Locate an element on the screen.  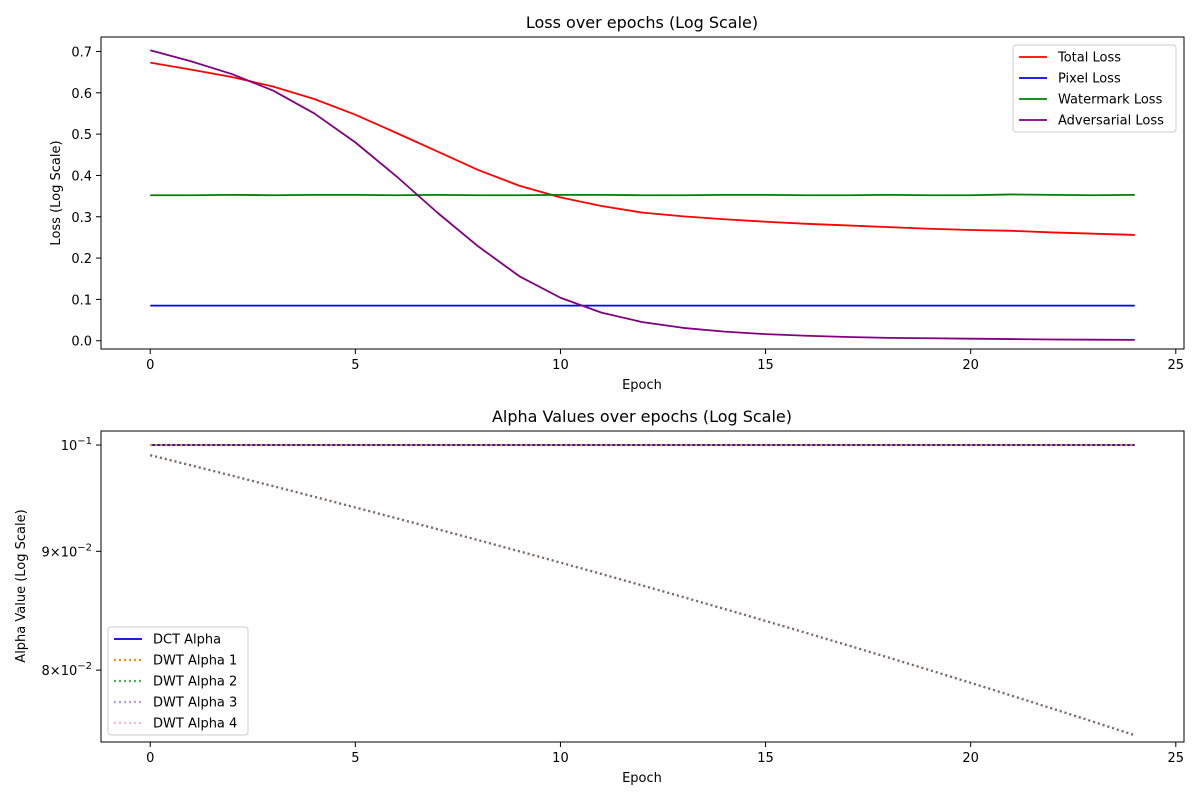
legend-entry: DWT Alpha 3 is located at coordinates (195, 703).